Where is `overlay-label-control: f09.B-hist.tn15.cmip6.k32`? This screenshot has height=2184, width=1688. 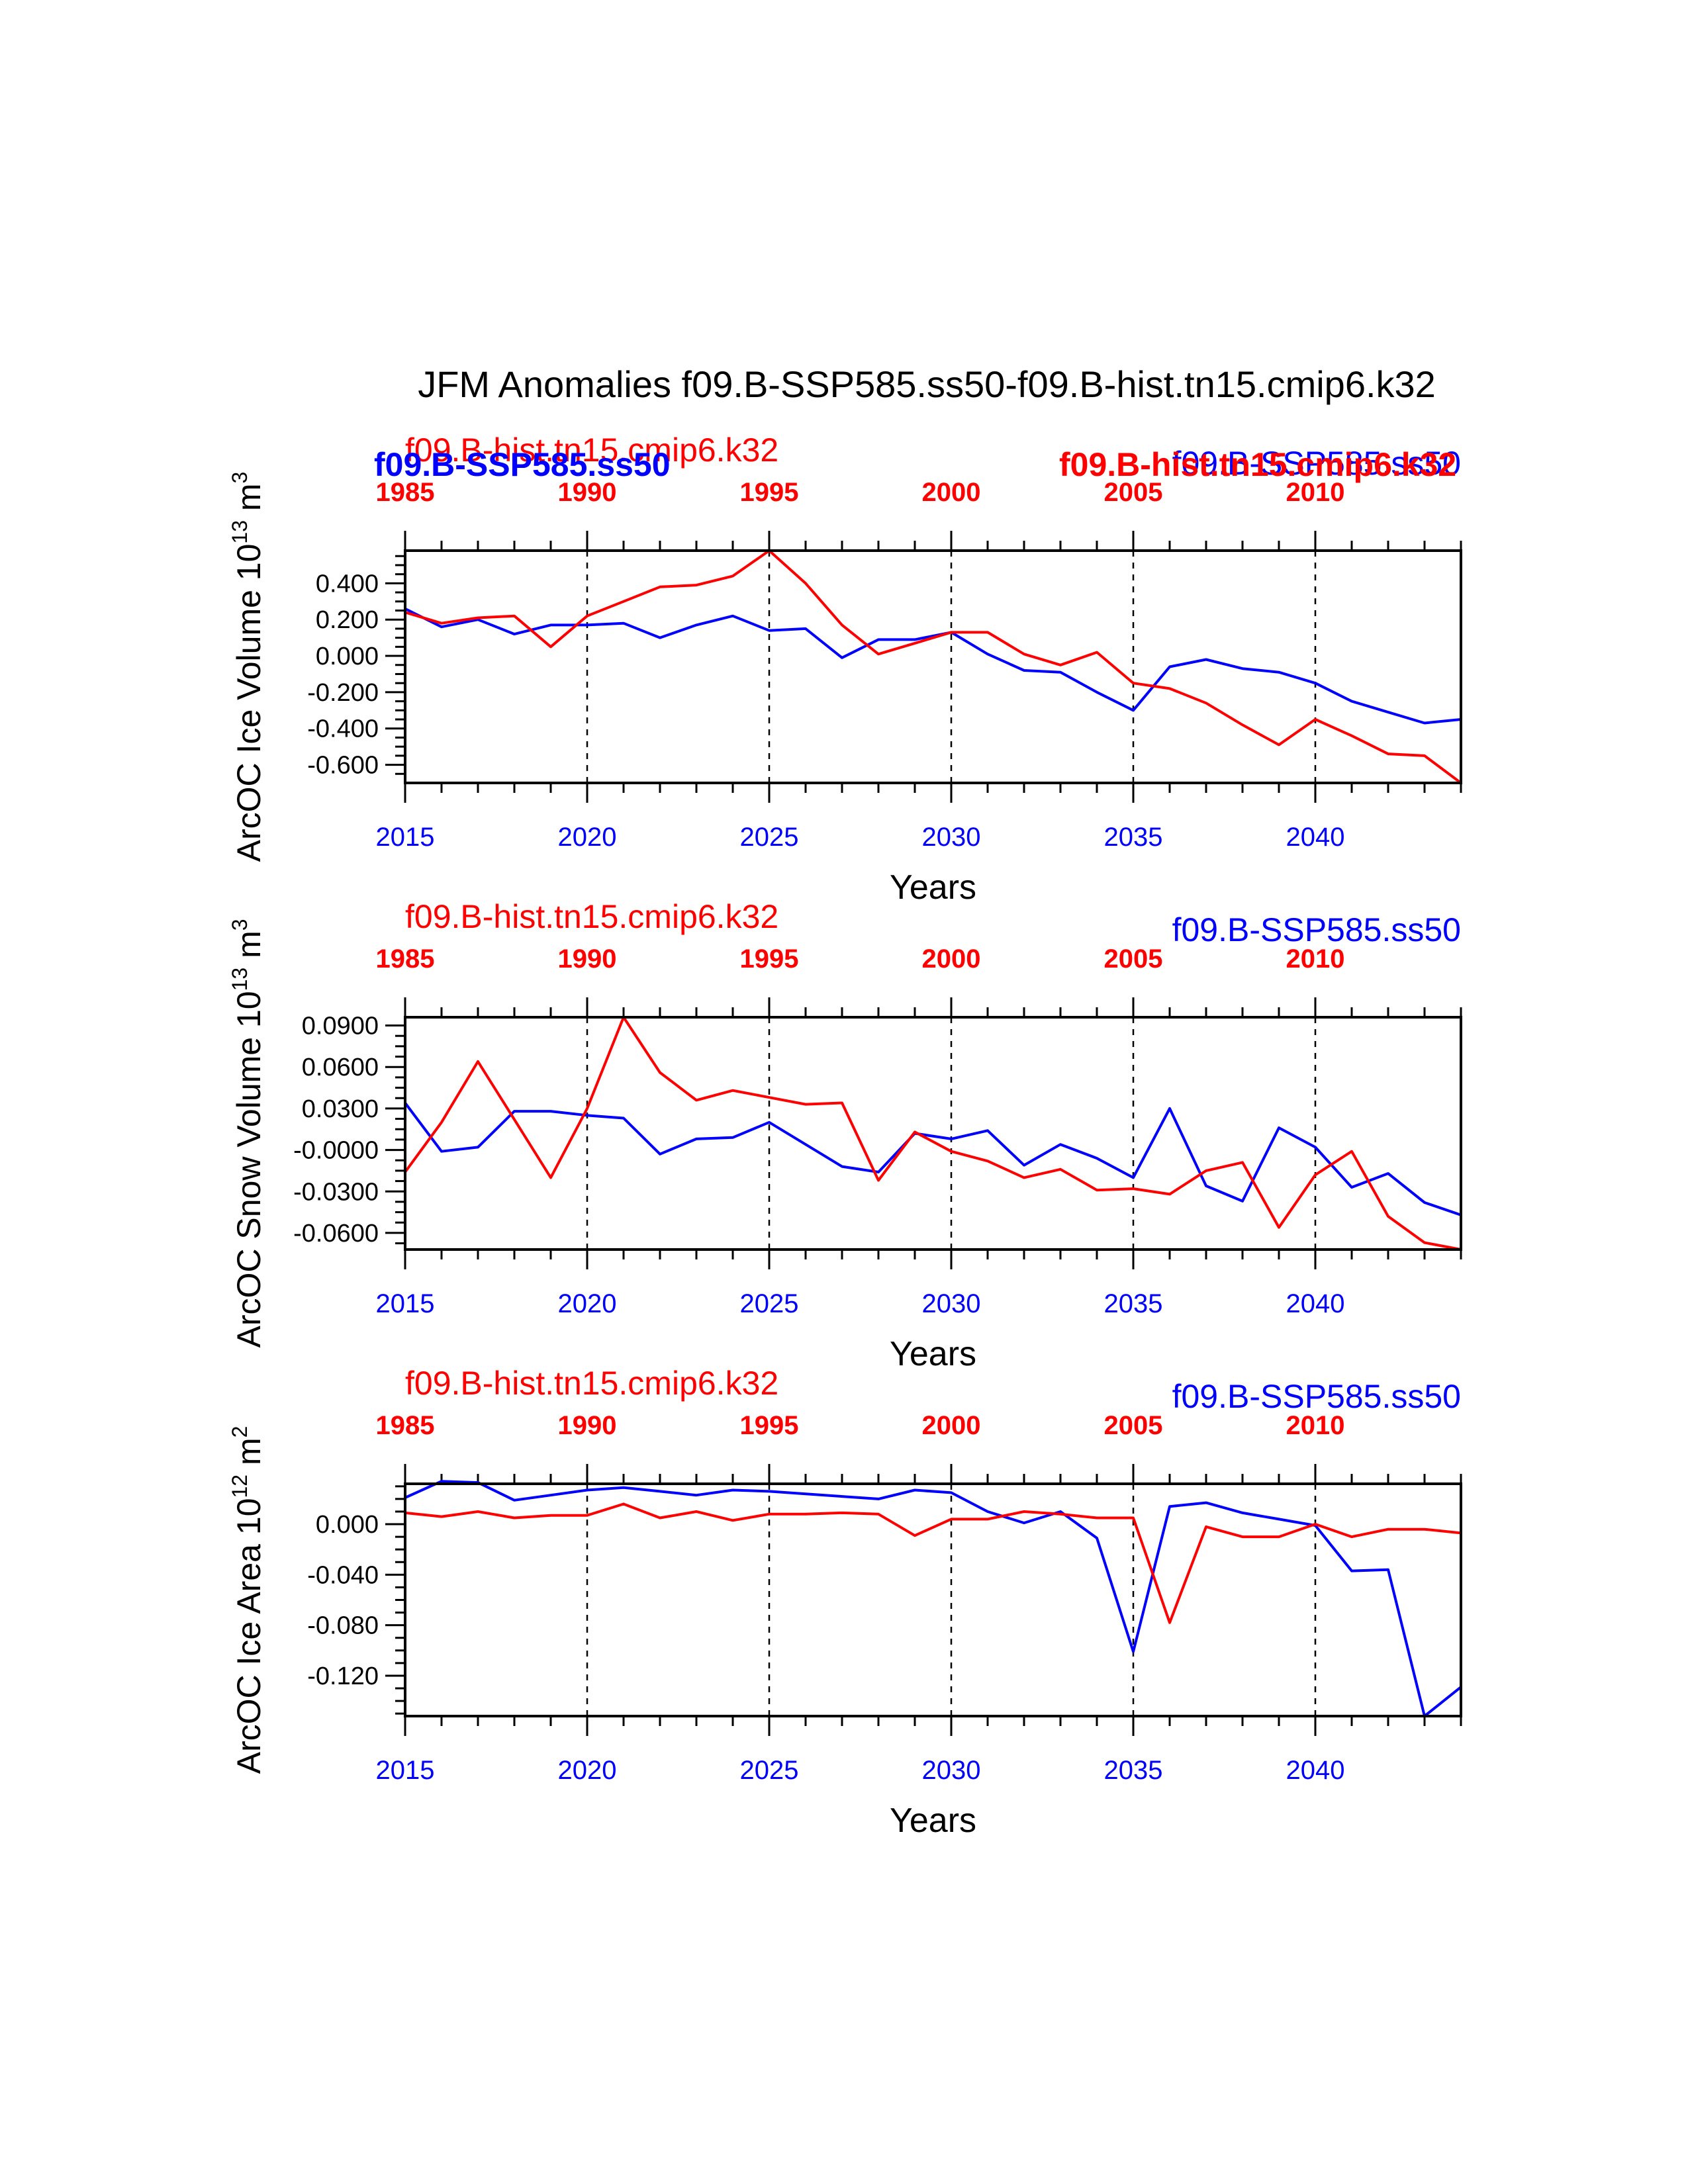
overlay-label-control: f09.B-hist.tn15.cmip6.k32 is located at coordinates (1257, 464).